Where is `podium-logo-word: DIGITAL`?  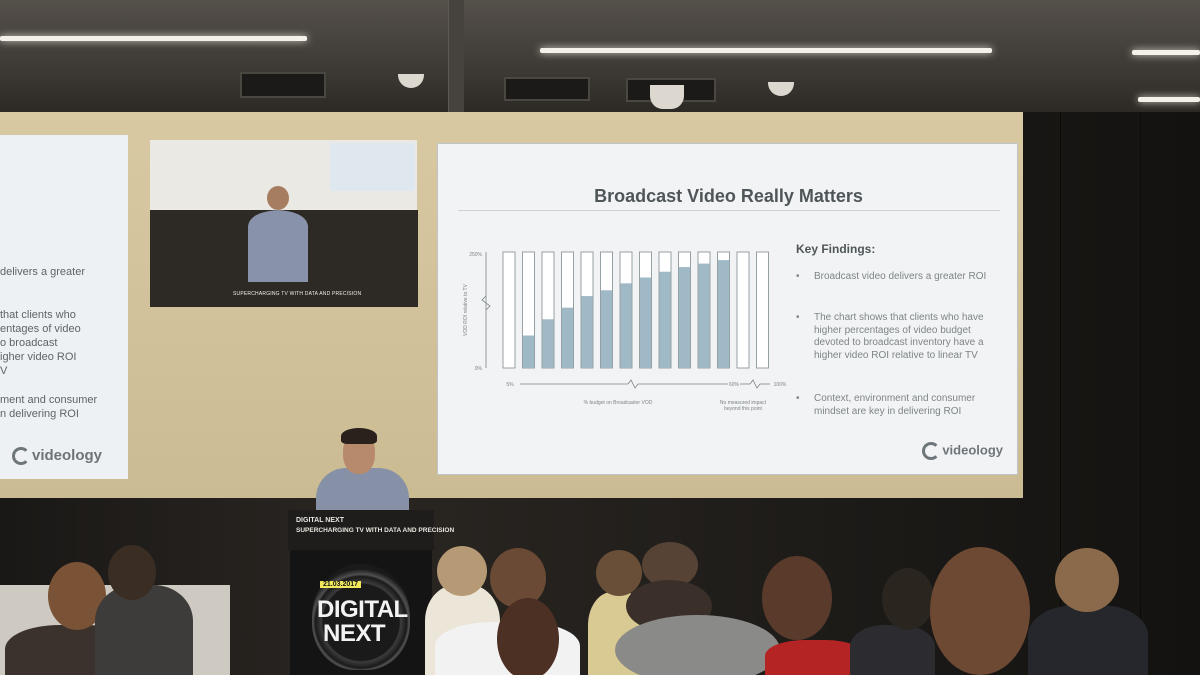
podium-logo-word: DIGITAL is located at coordinates (362, 609).